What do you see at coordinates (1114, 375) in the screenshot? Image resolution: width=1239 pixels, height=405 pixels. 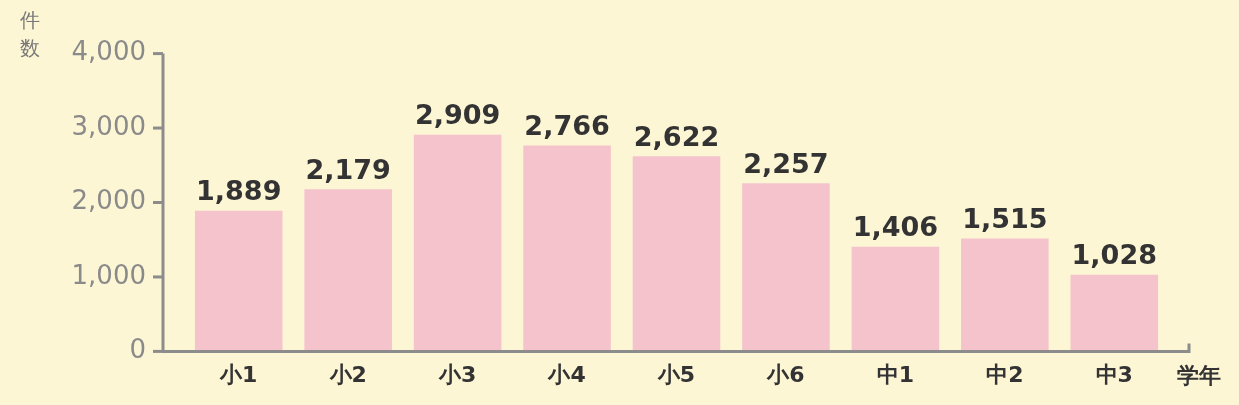 I see `x-tick-label: 中3` at bounding box center [1114, 375].